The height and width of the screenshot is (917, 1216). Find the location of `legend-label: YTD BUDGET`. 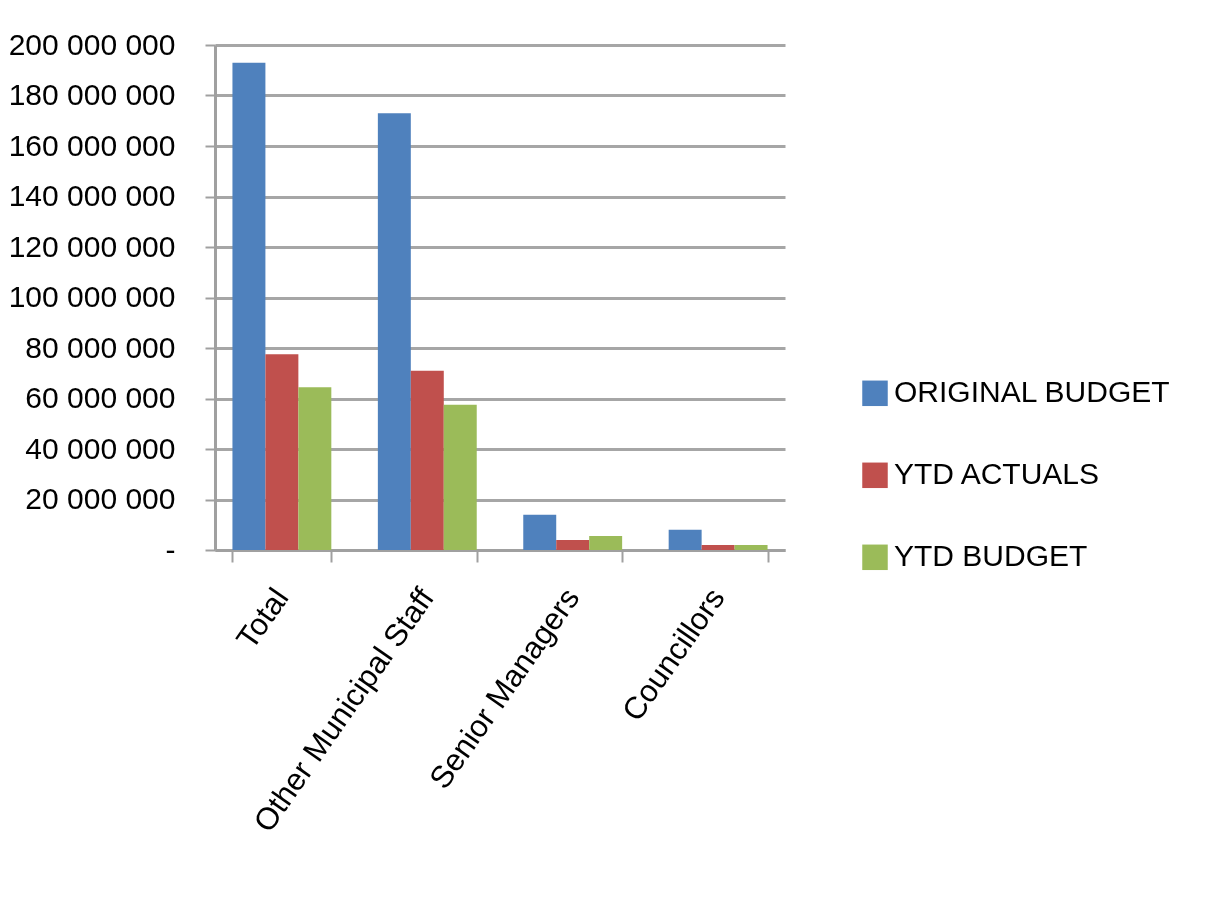

legend-label: YTD BUDGET is located at coordinates (991, 556).